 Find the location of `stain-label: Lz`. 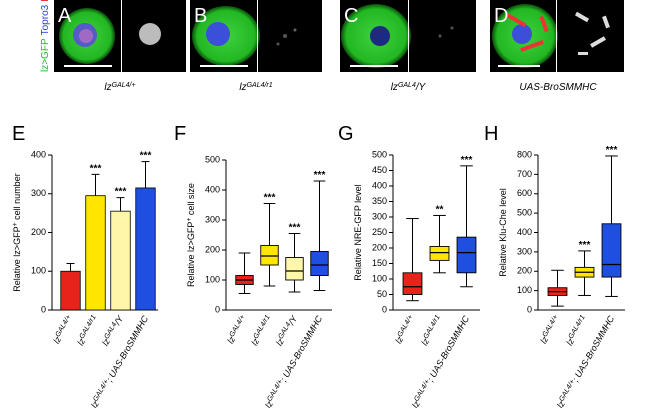

stain-label: Lz is located at coordinates (45, 1).